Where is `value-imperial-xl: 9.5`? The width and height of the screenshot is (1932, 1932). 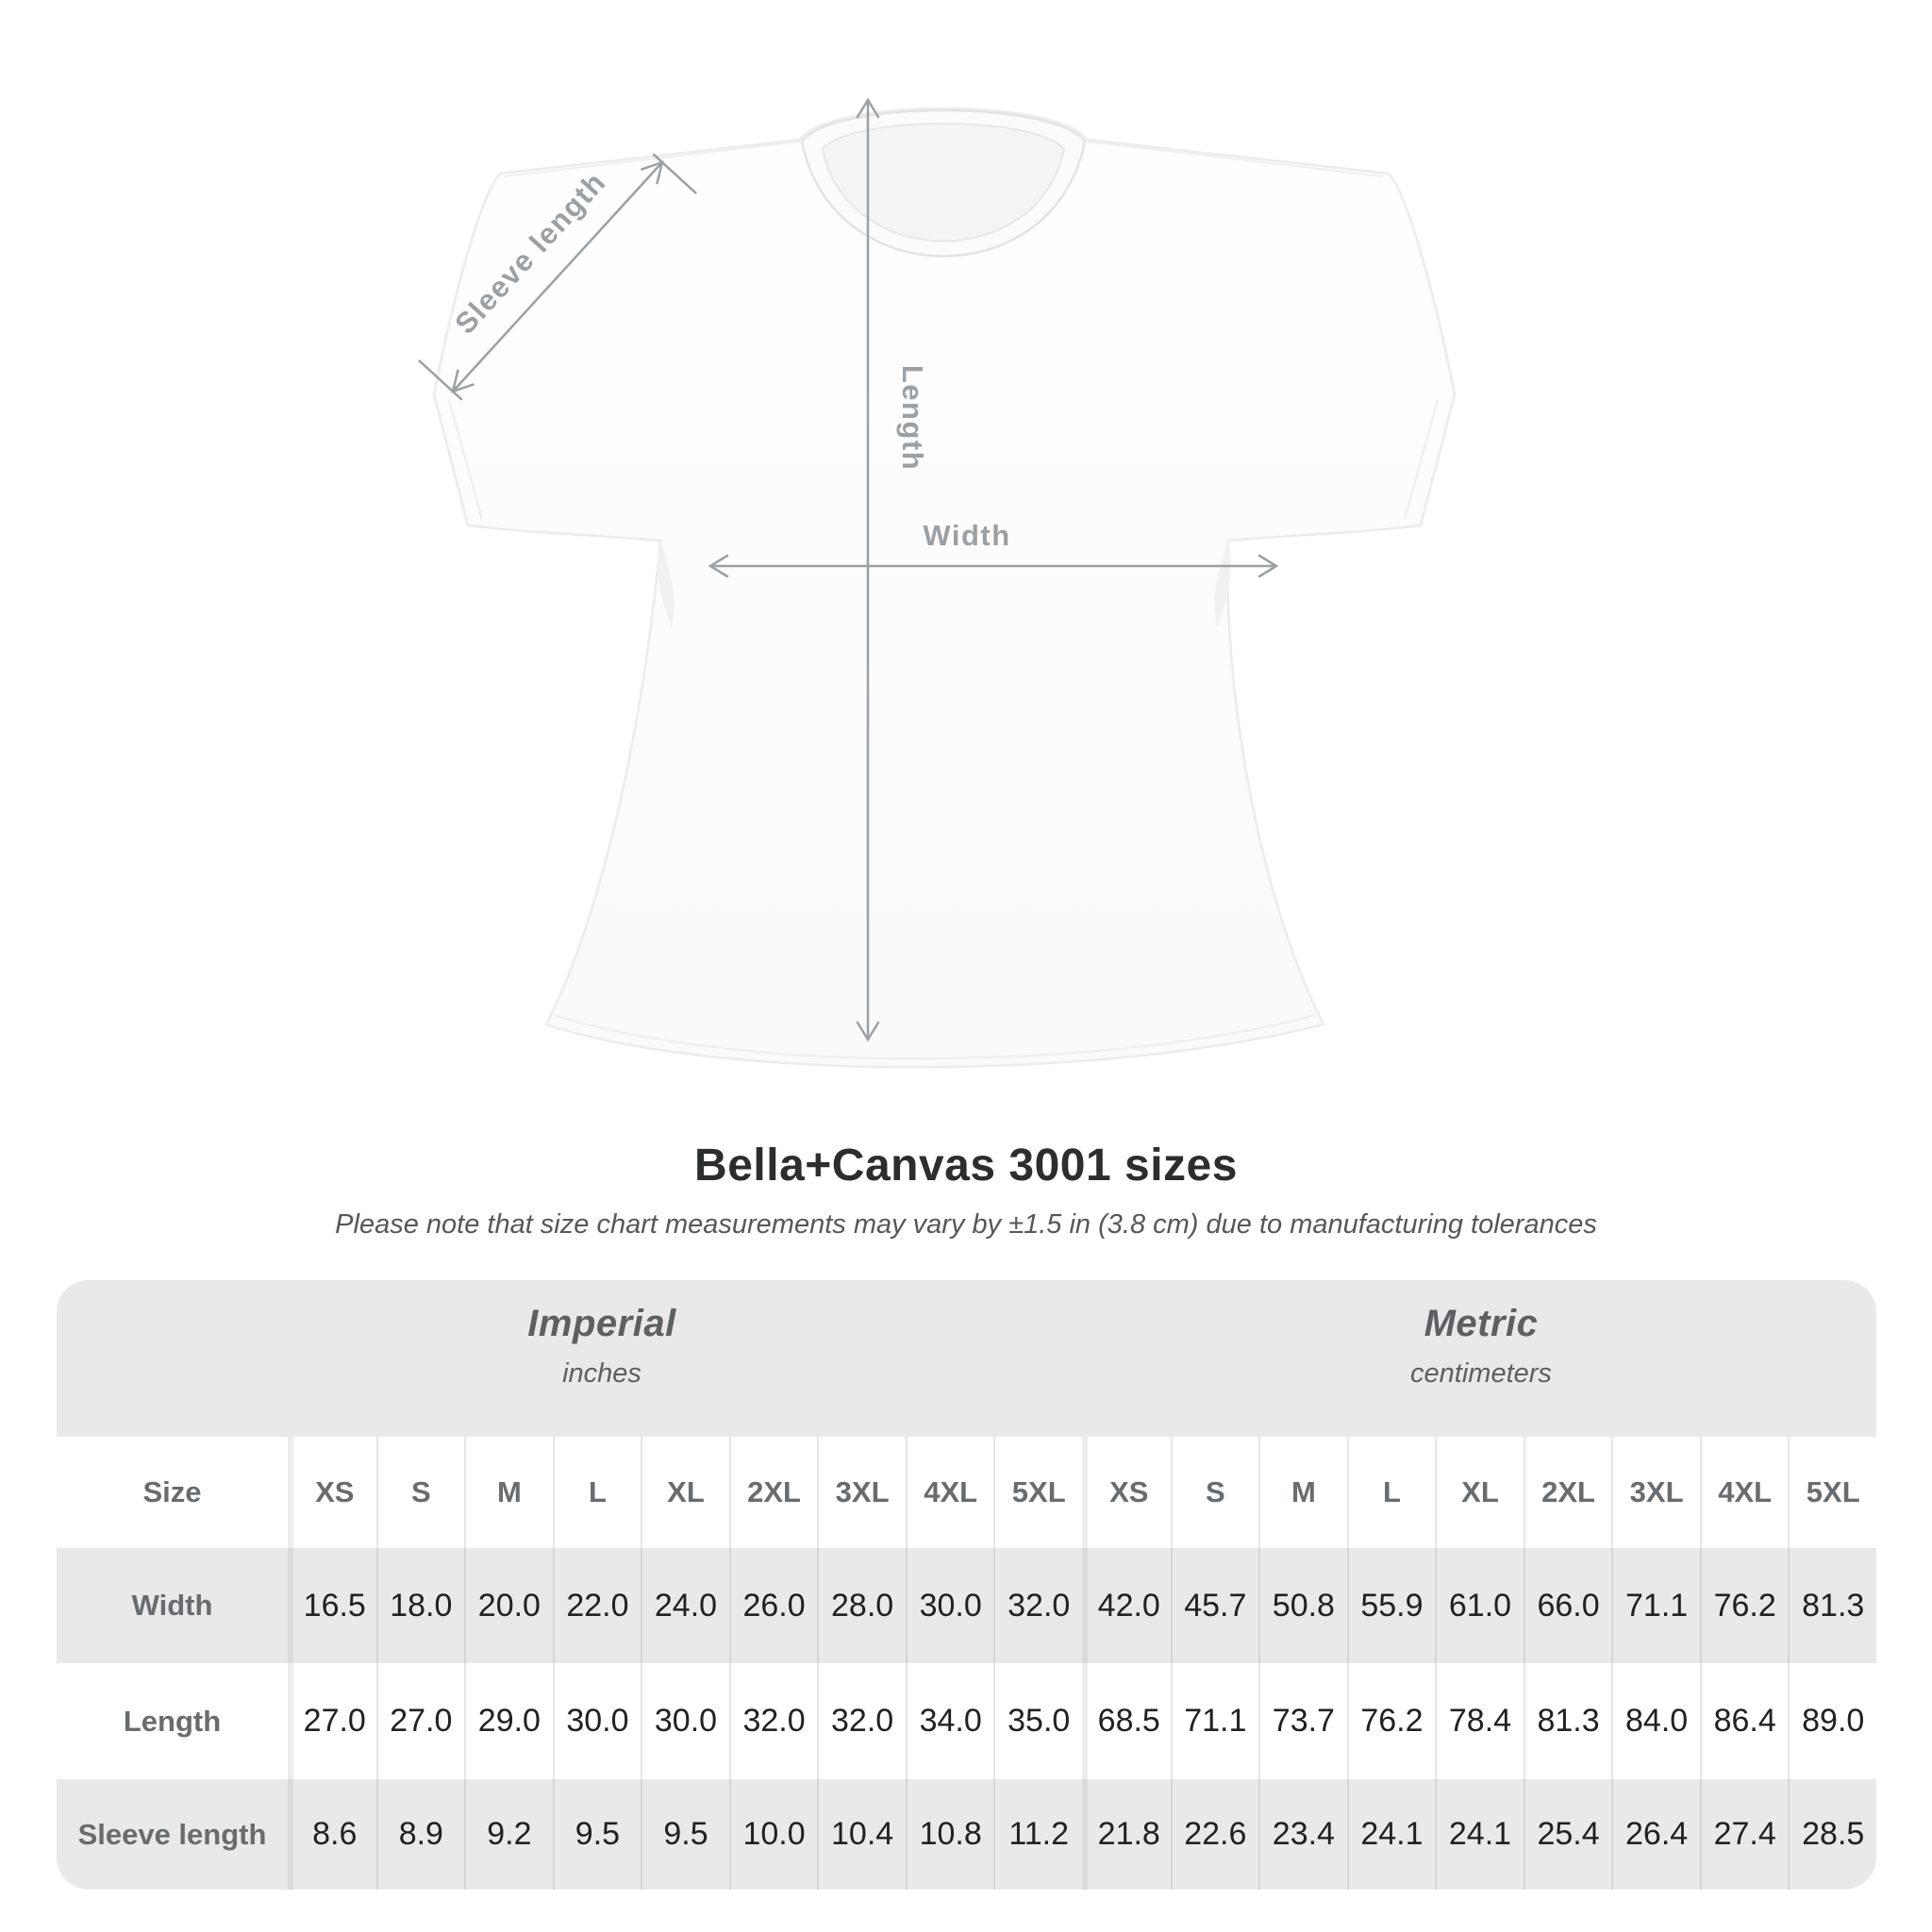 value-imperial-xl: 9.5 is located at coordinates (685, 1834).